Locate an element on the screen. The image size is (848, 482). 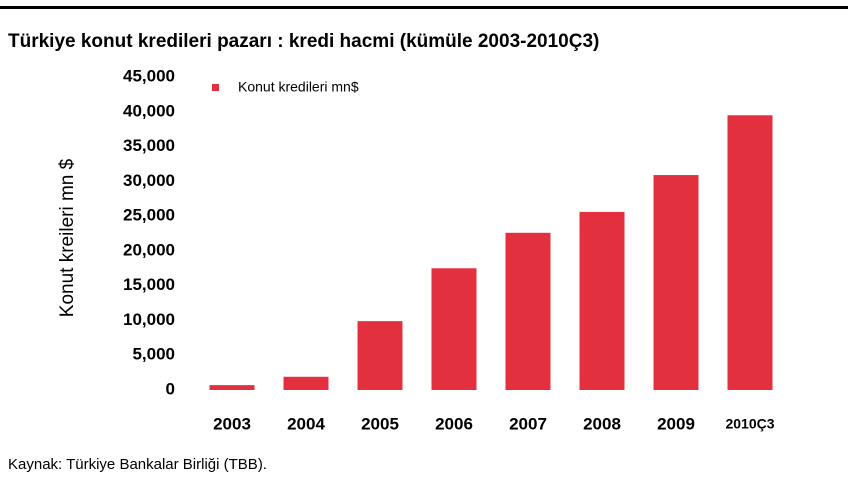
legend-label: Konut kredileri mn$ is located at coordinates (298, 87).